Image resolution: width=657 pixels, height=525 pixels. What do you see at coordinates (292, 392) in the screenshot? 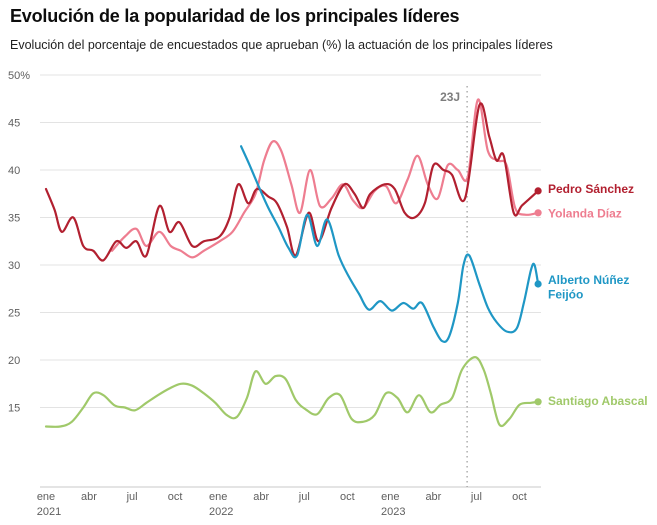
I see `series-line-abascal` at bounding box center [292, 392].